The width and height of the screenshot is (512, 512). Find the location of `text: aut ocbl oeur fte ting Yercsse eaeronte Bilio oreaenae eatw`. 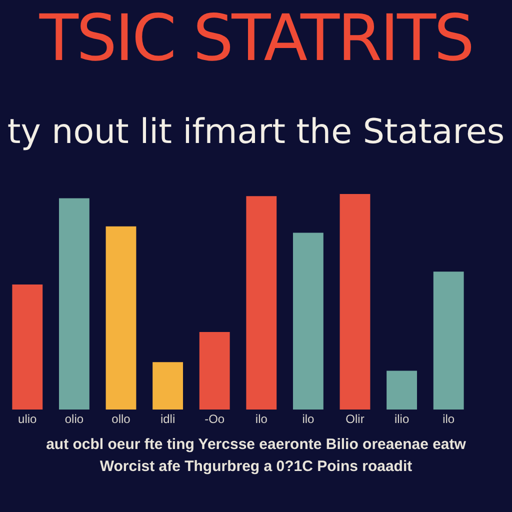

text: aut ocbl oeur fte ting Yercsse eaeronte Bilio oreaenae eatw is located at coordinates (256, 444).